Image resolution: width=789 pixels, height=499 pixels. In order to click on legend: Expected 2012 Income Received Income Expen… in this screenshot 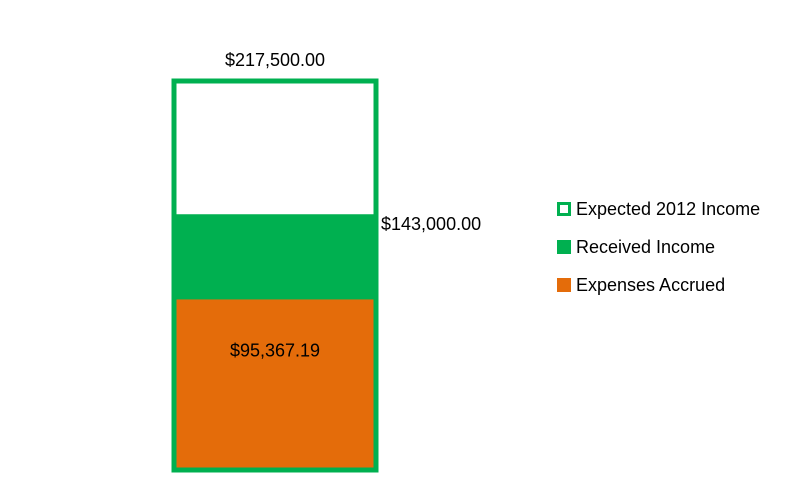, I will do `click(658, 247)`.